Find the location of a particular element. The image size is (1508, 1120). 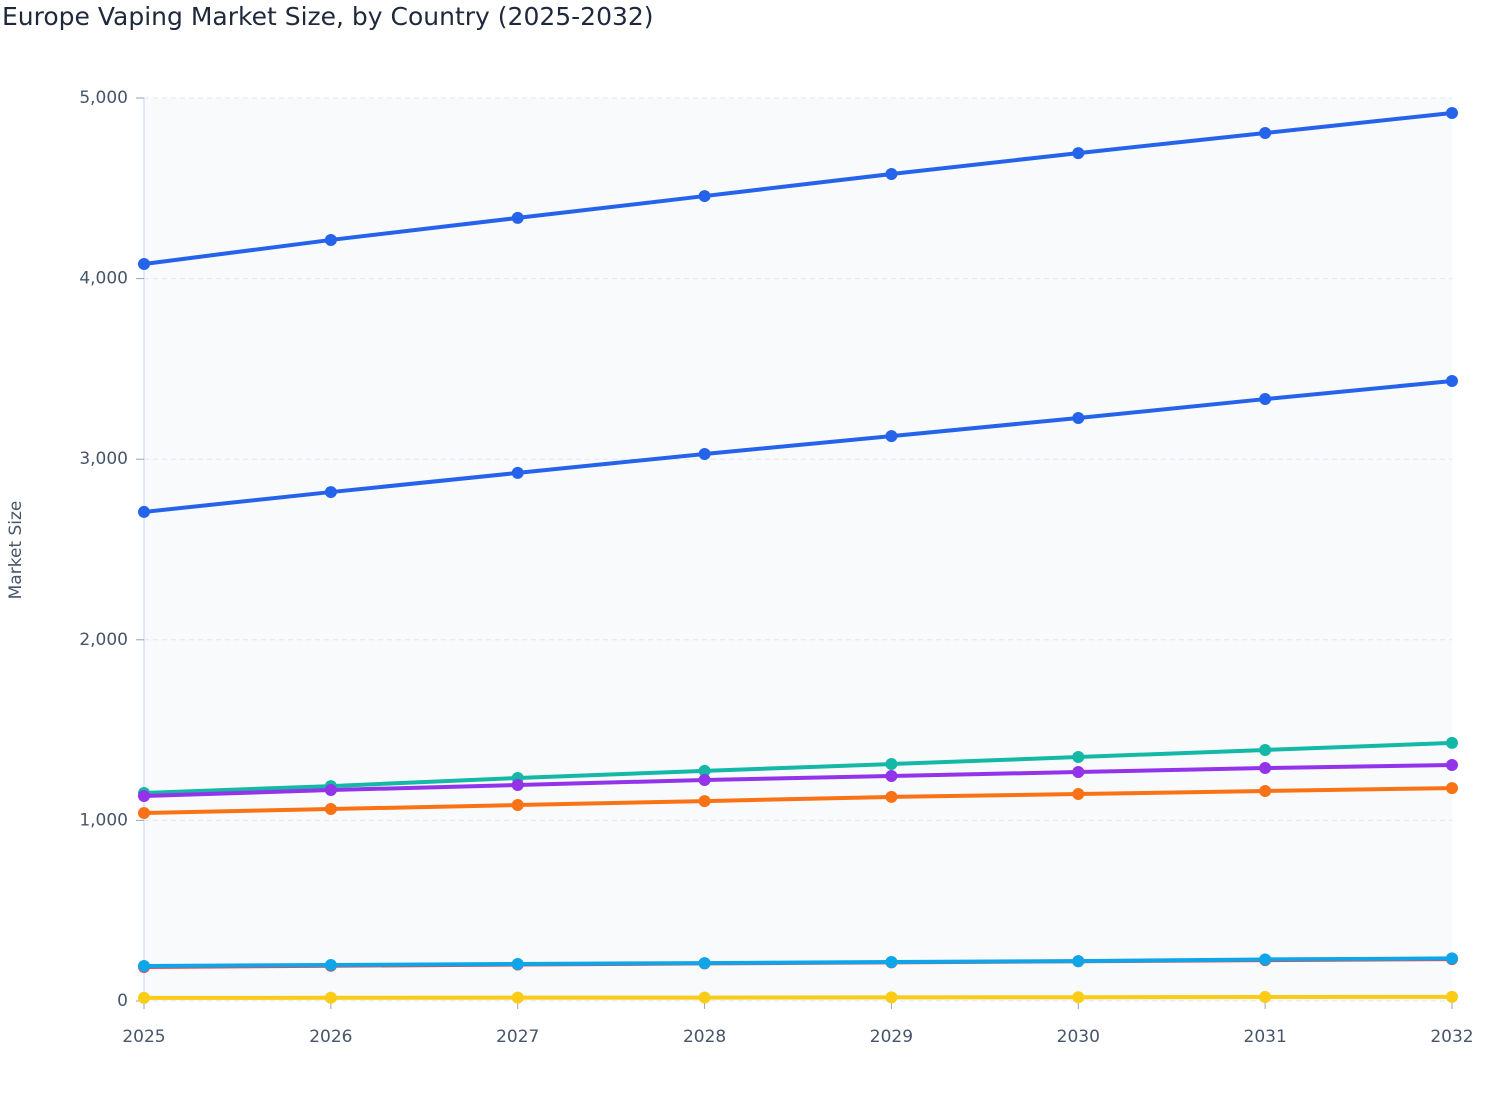

y-tick-label: 4,000 is located at coordinates (103, 279).